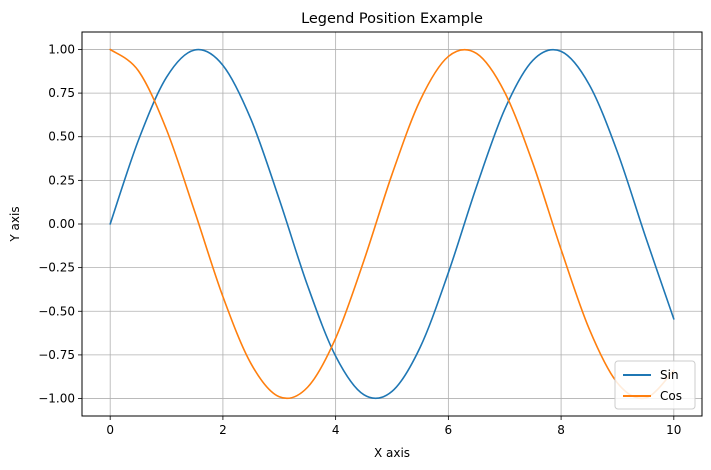 The width and height of the screenshot is (711, 470). Describe the element at coordinates (61, 93) in the screenshot. I see `y-tick-label: 0.75` at that location.